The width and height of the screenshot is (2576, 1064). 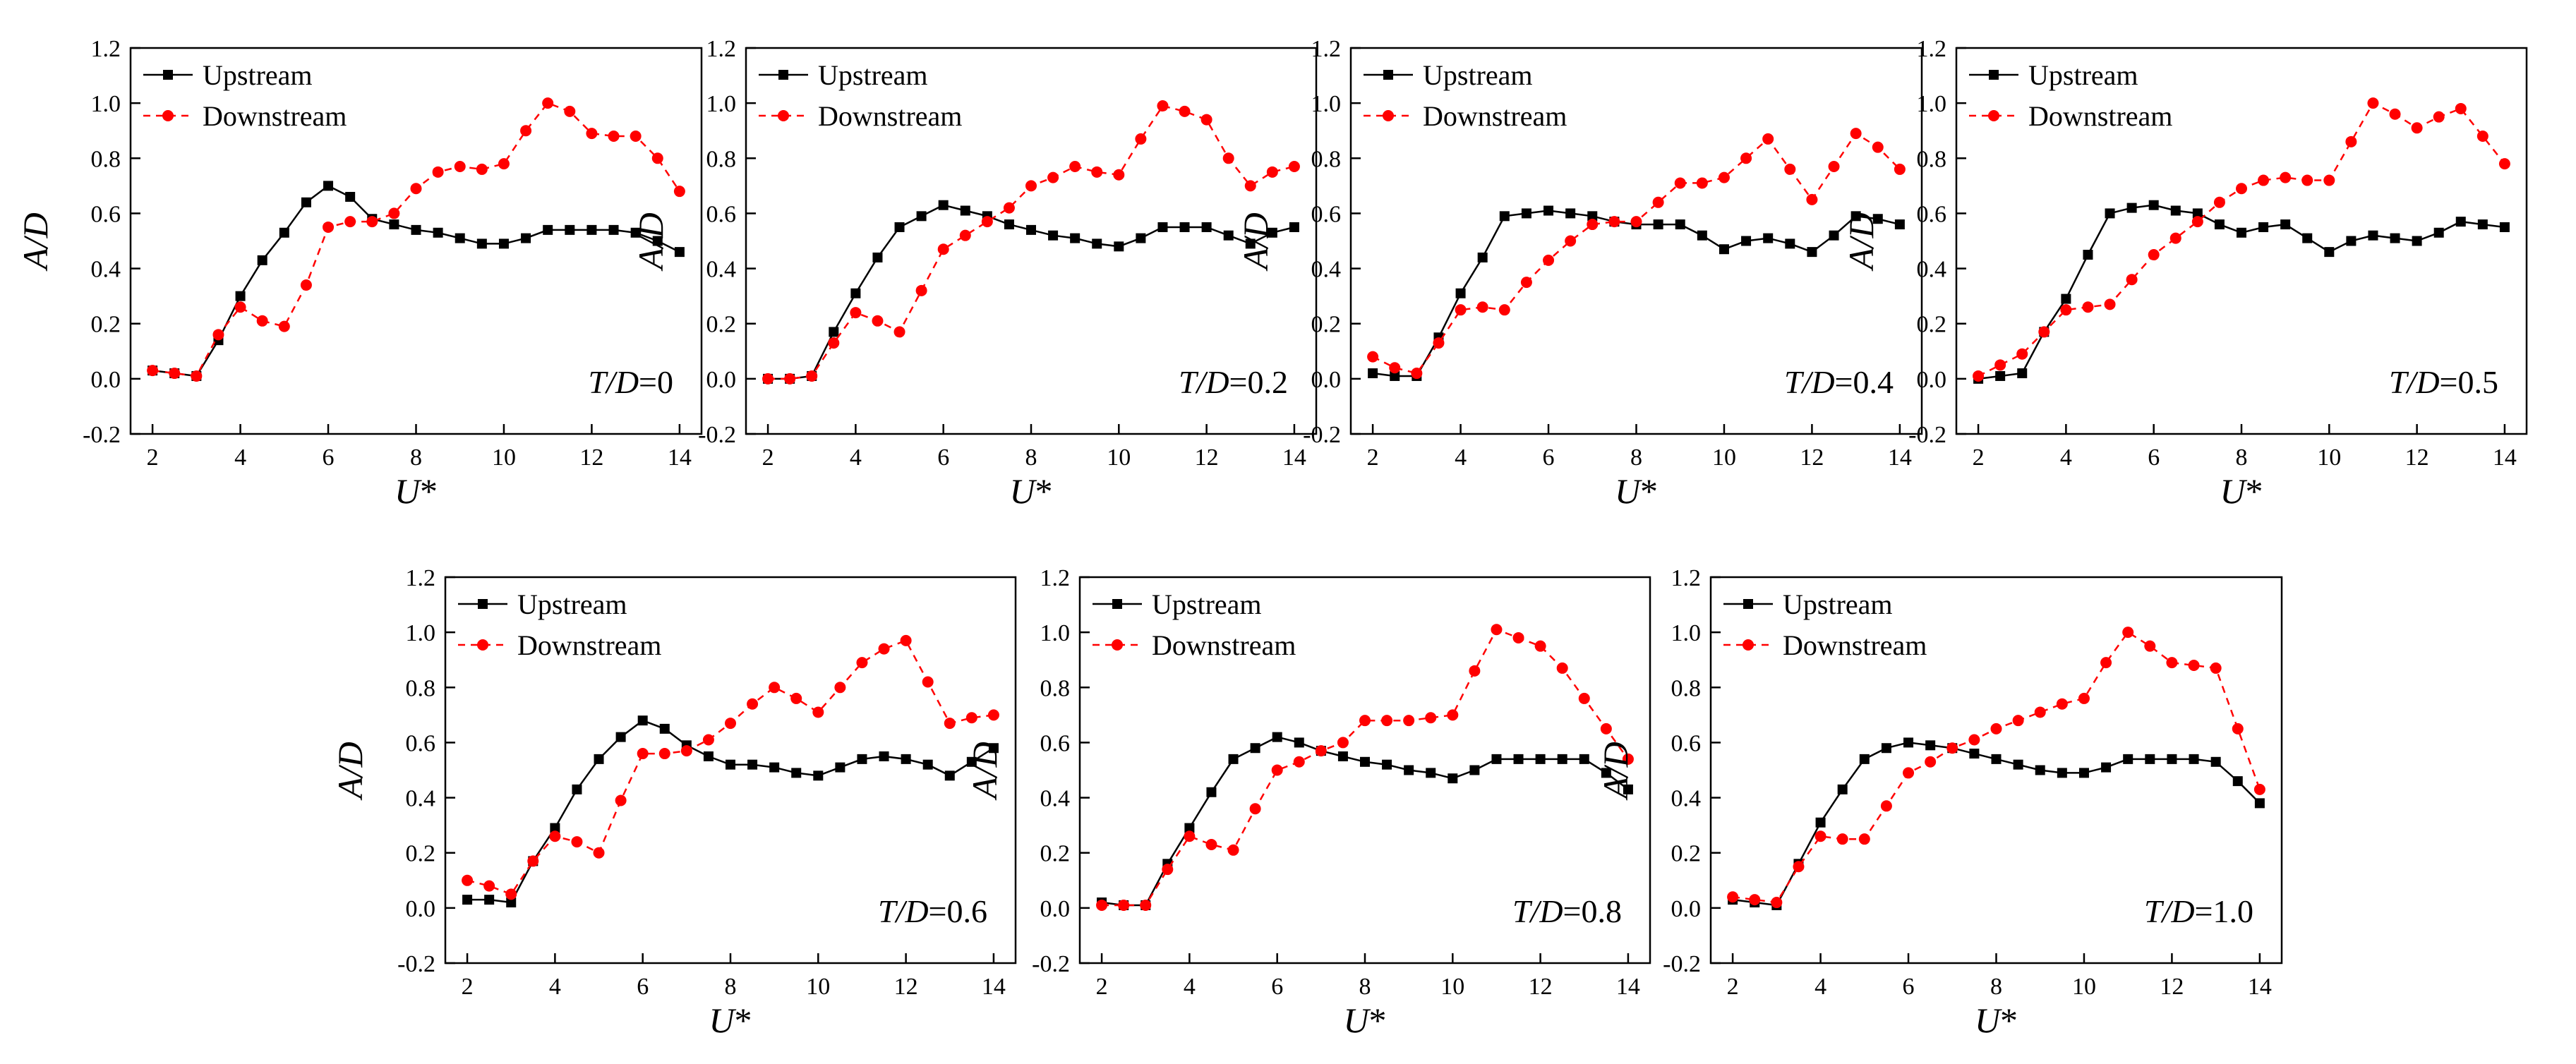 I want to click on legend-label-downstream: Downstream, so click(x=589, y=645).